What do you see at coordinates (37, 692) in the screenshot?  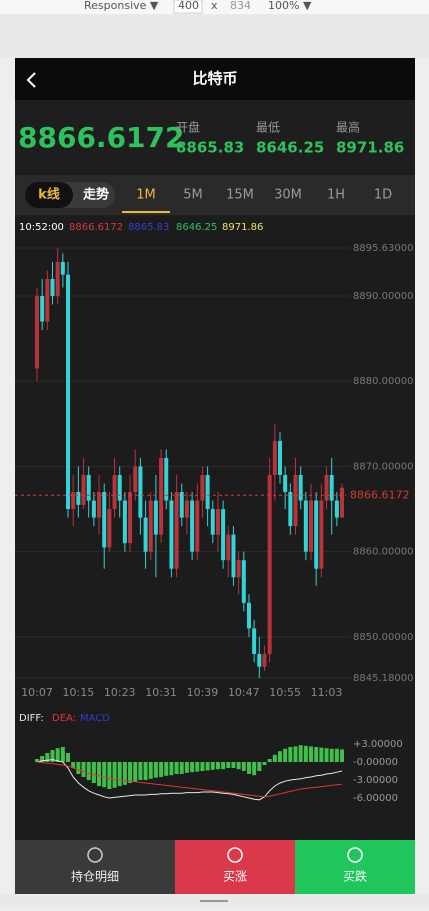 I see `x-tick-label: 10:07` at bounding box center [37, 692].